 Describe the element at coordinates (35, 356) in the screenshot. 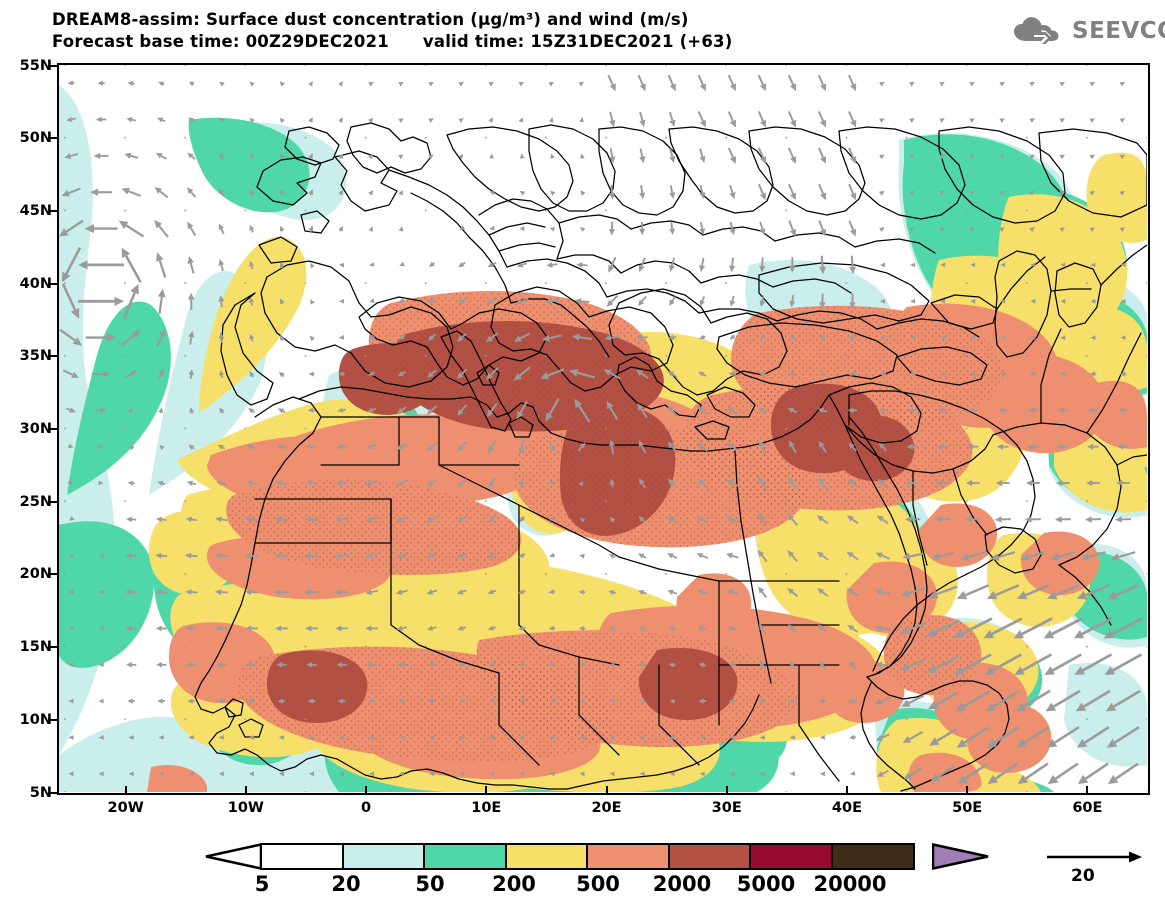

I see `lat-tick-label-35N: 35N` at that location.